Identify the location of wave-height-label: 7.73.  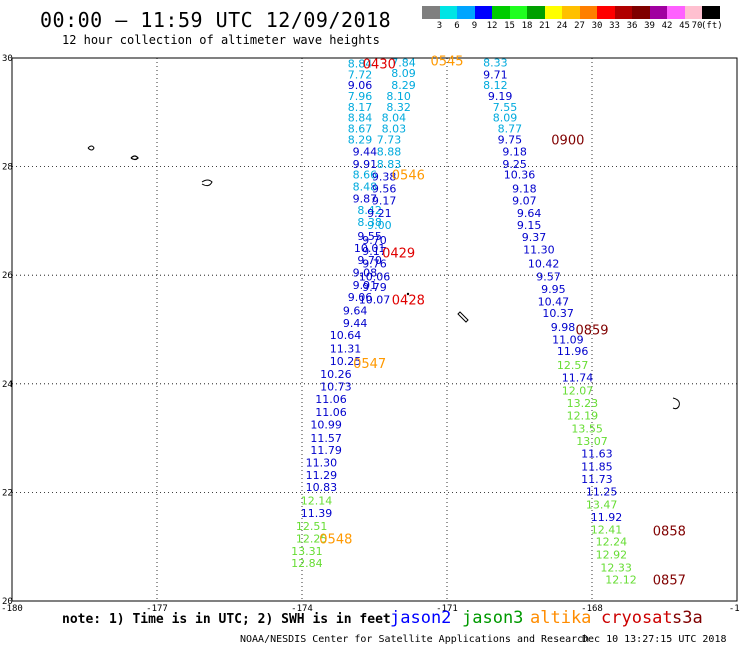
(389, 139).